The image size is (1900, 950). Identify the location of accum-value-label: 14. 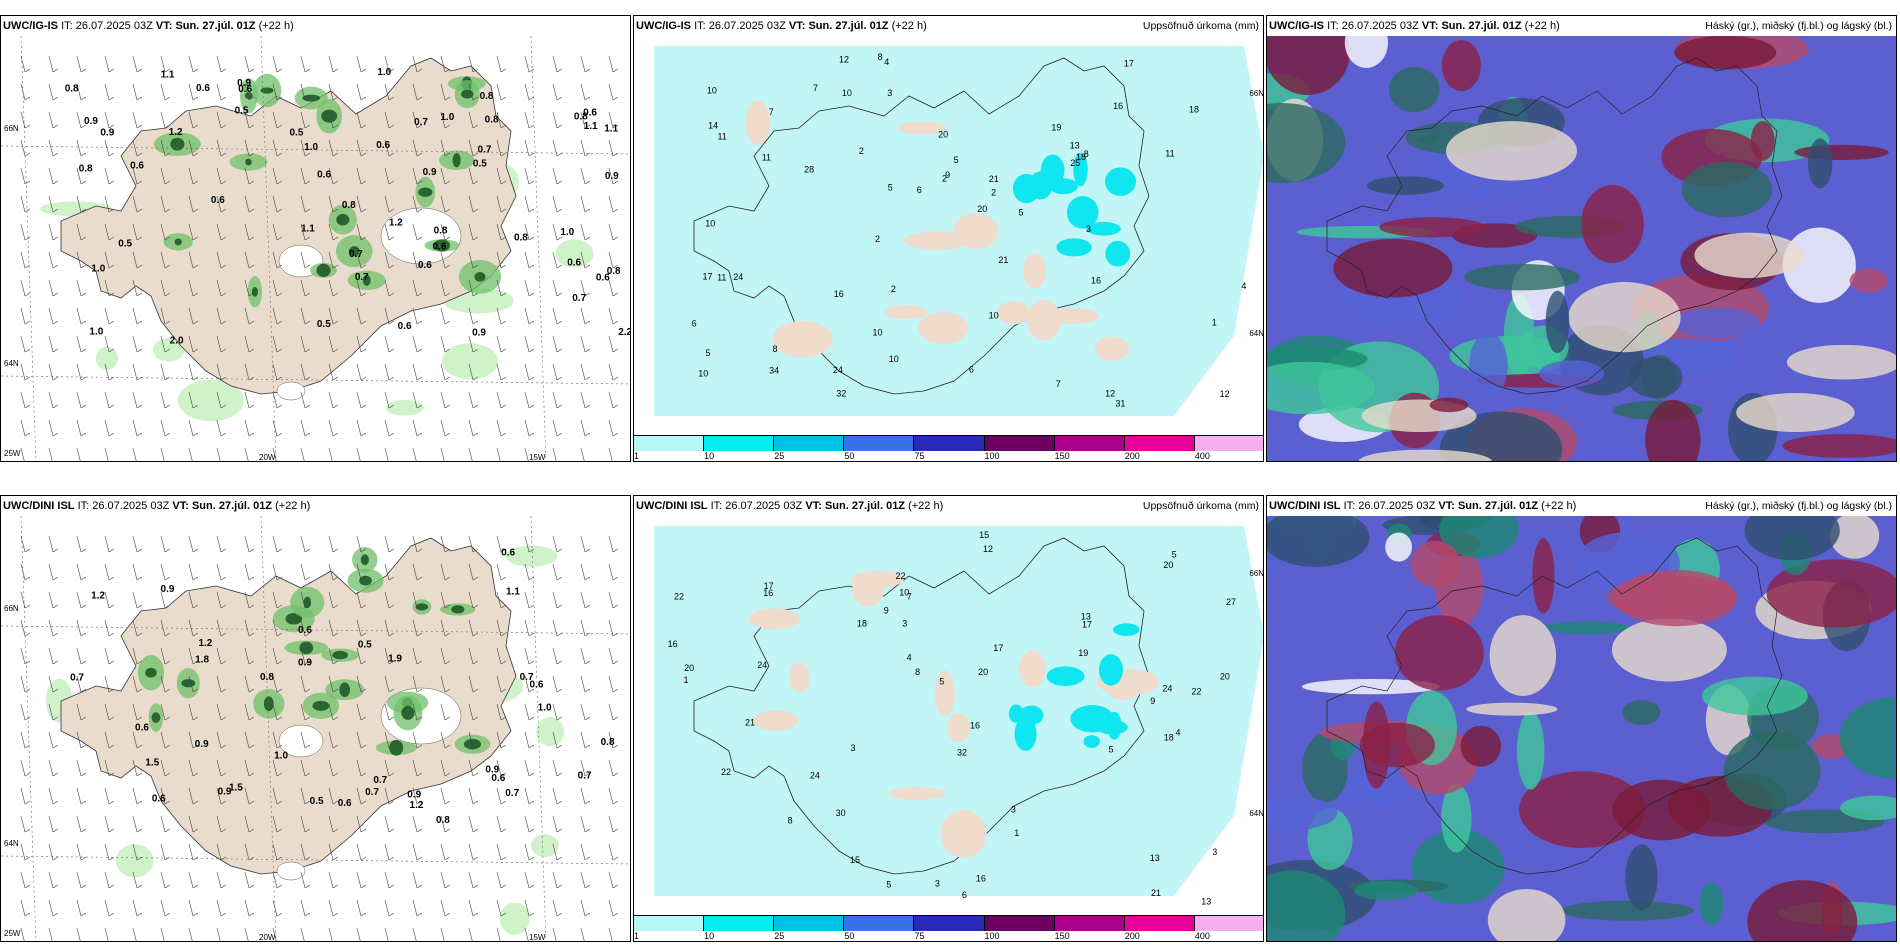
(713, 125).